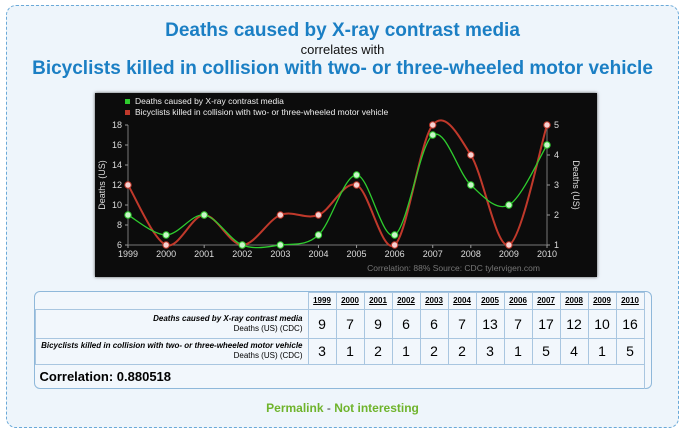 This screenshot has width=685, height=433. Describe the element at coordinates (119, 245) in the screenshot. I see `left-tick-label: 6` at that location.